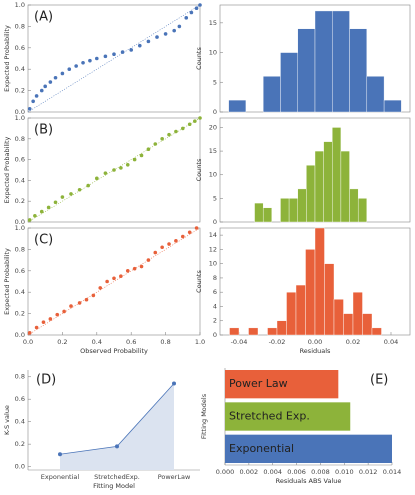 The width and height of the screenshot is (415, 495). I want to click on y-tick-label: 20, so click(213, 127).